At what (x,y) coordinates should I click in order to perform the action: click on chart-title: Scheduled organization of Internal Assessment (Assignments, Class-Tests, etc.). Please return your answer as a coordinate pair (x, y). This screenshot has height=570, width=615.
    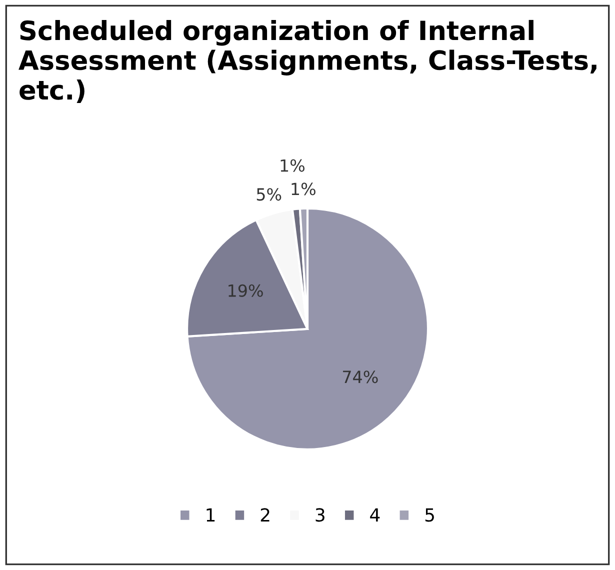
    Looking at the image, I should click on (307, 61).